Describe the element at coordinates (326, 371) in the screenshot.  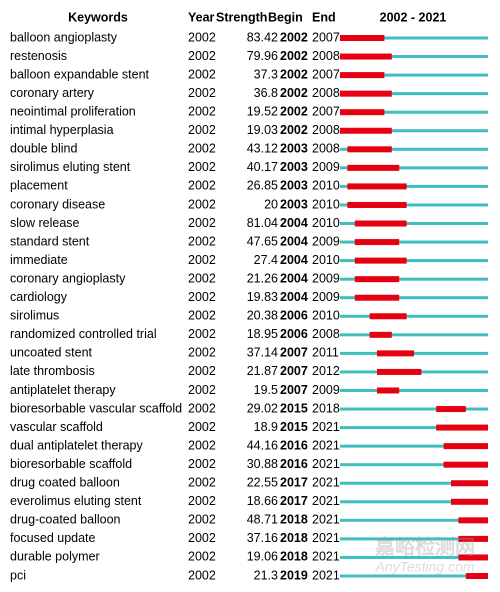
I see `end: 2012` at that location.